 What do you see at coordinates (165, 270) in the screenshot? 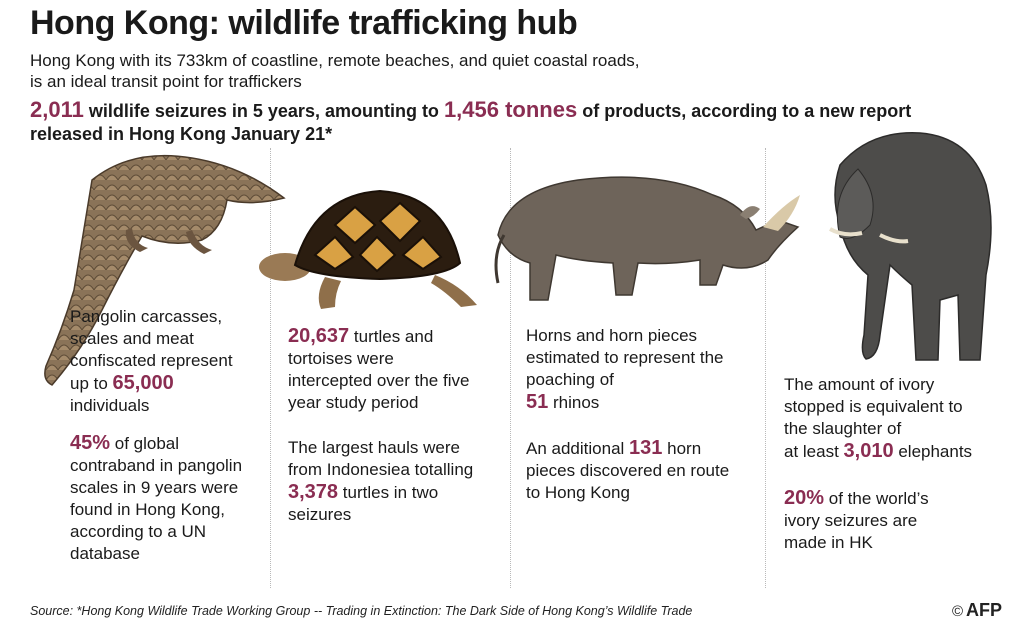
I see `pangolin-image` at bounding box center [165, 270].